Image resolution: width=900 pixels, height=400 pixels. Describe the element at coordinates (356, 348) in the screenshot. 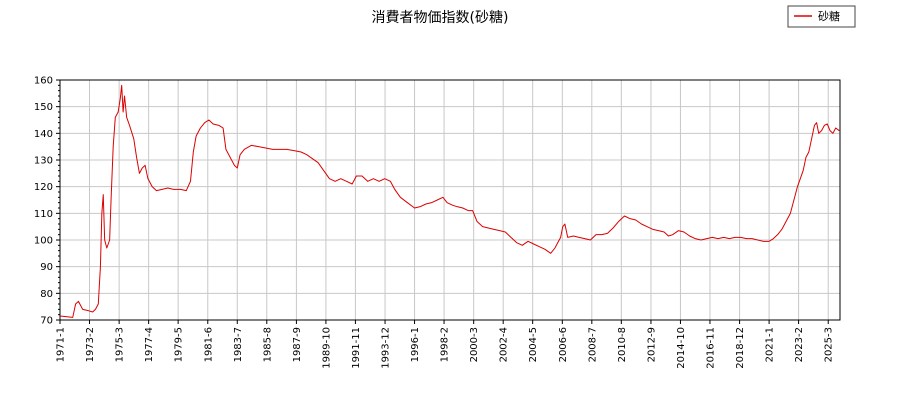

I see `x-tick-label: 1991-11` at that location.